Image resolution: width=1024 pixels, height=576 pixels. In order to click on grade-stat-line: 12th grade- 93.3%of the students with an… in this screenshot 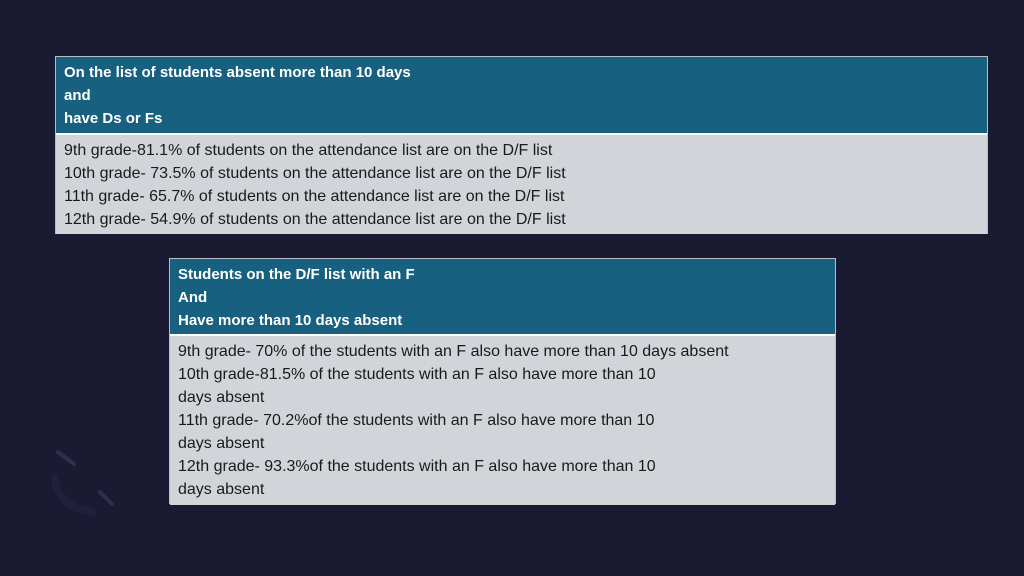, I will do `click(417, 466)`.